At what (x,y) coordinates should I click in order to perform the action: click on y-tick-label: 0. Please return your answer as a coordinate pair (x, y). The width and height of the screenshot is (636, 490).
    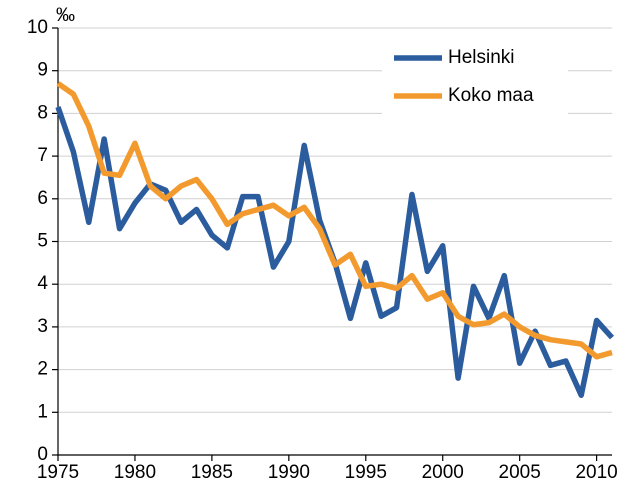
    Looking at the image, I should click on (42, 454).